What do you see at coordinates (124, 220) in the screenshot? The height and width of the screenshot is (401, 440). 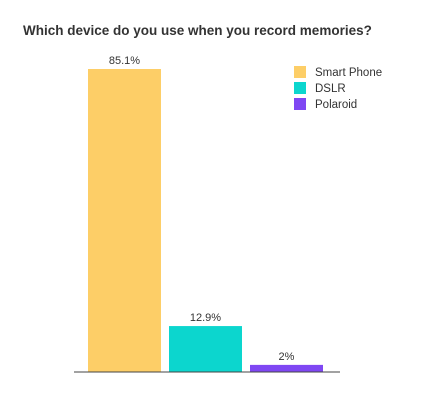 I see `bar-smart-phone` at bounding box center [124, 220].